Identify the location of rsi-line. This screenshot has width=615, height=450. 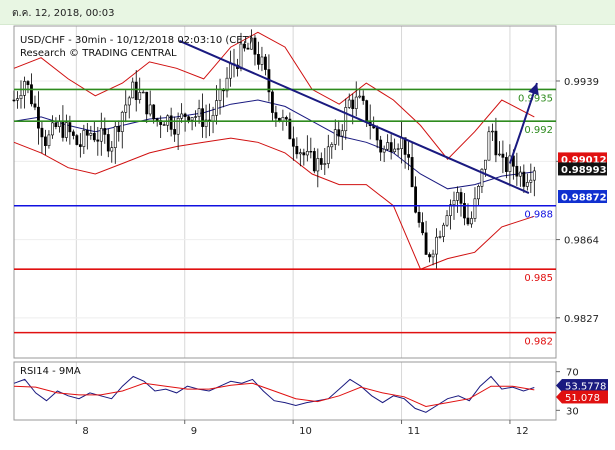
(274, 394).